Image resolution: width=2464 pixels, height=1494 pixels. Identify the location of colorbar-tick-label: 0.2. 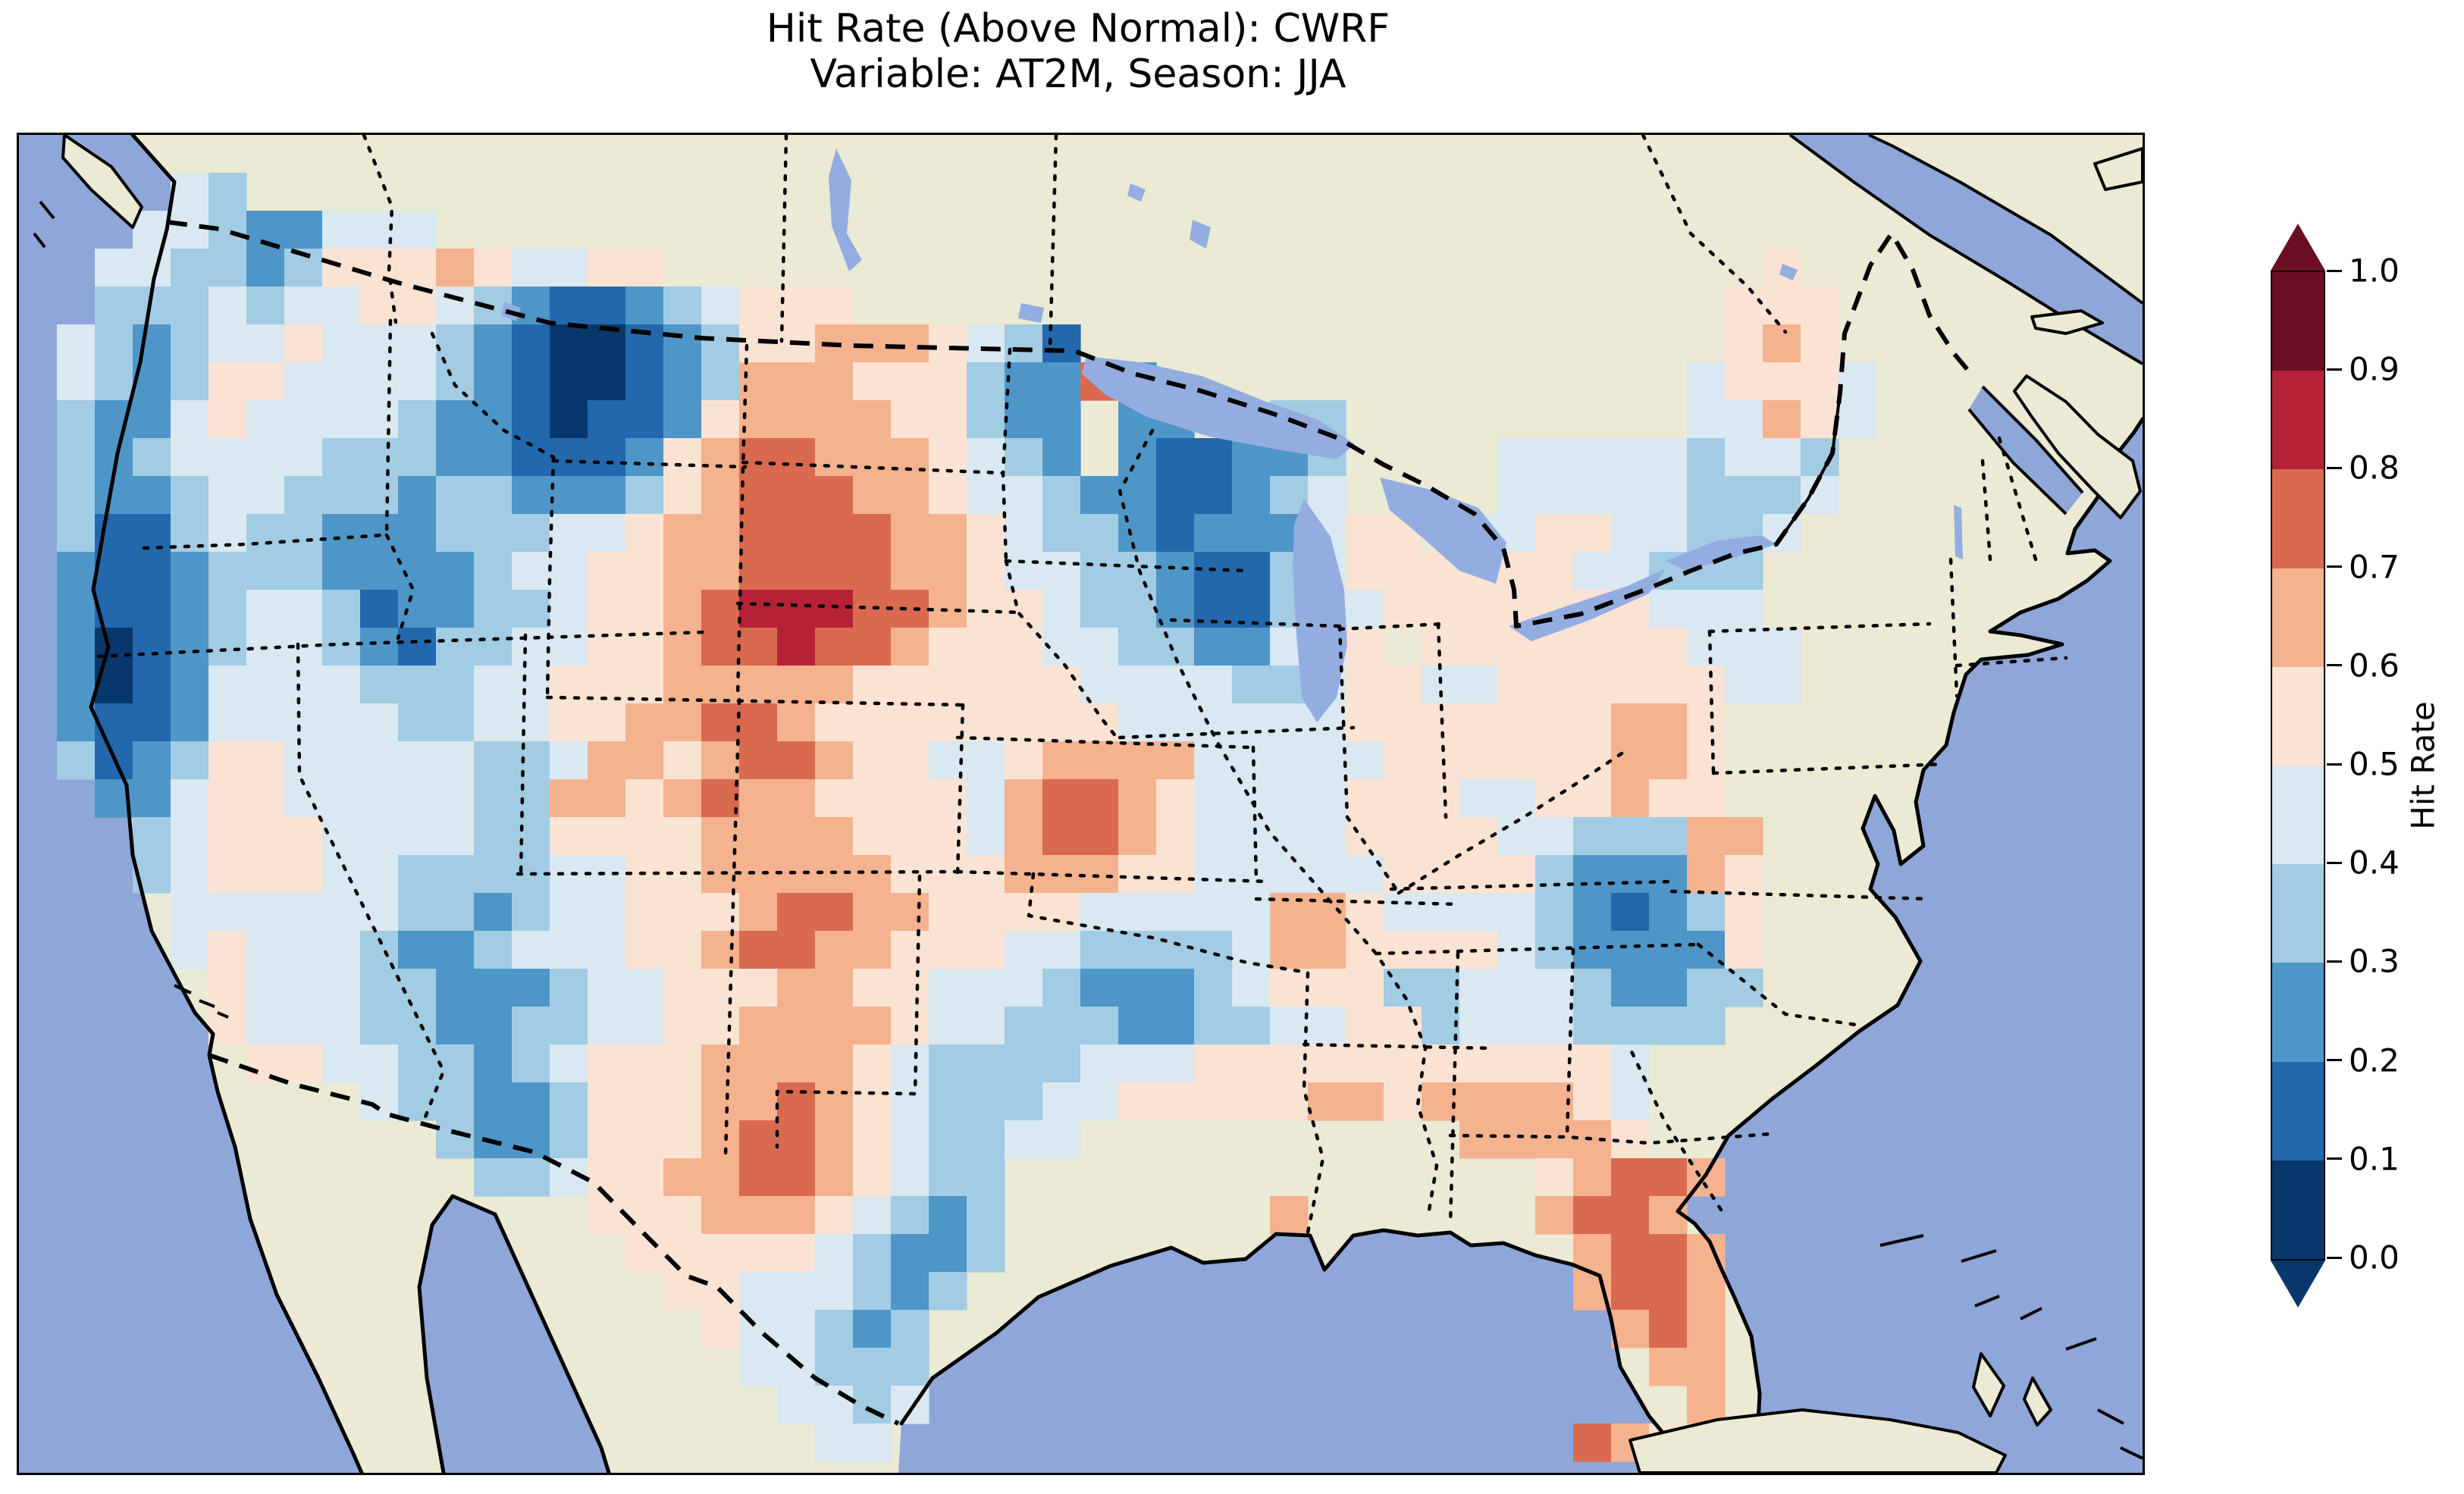
(2374, 1060).